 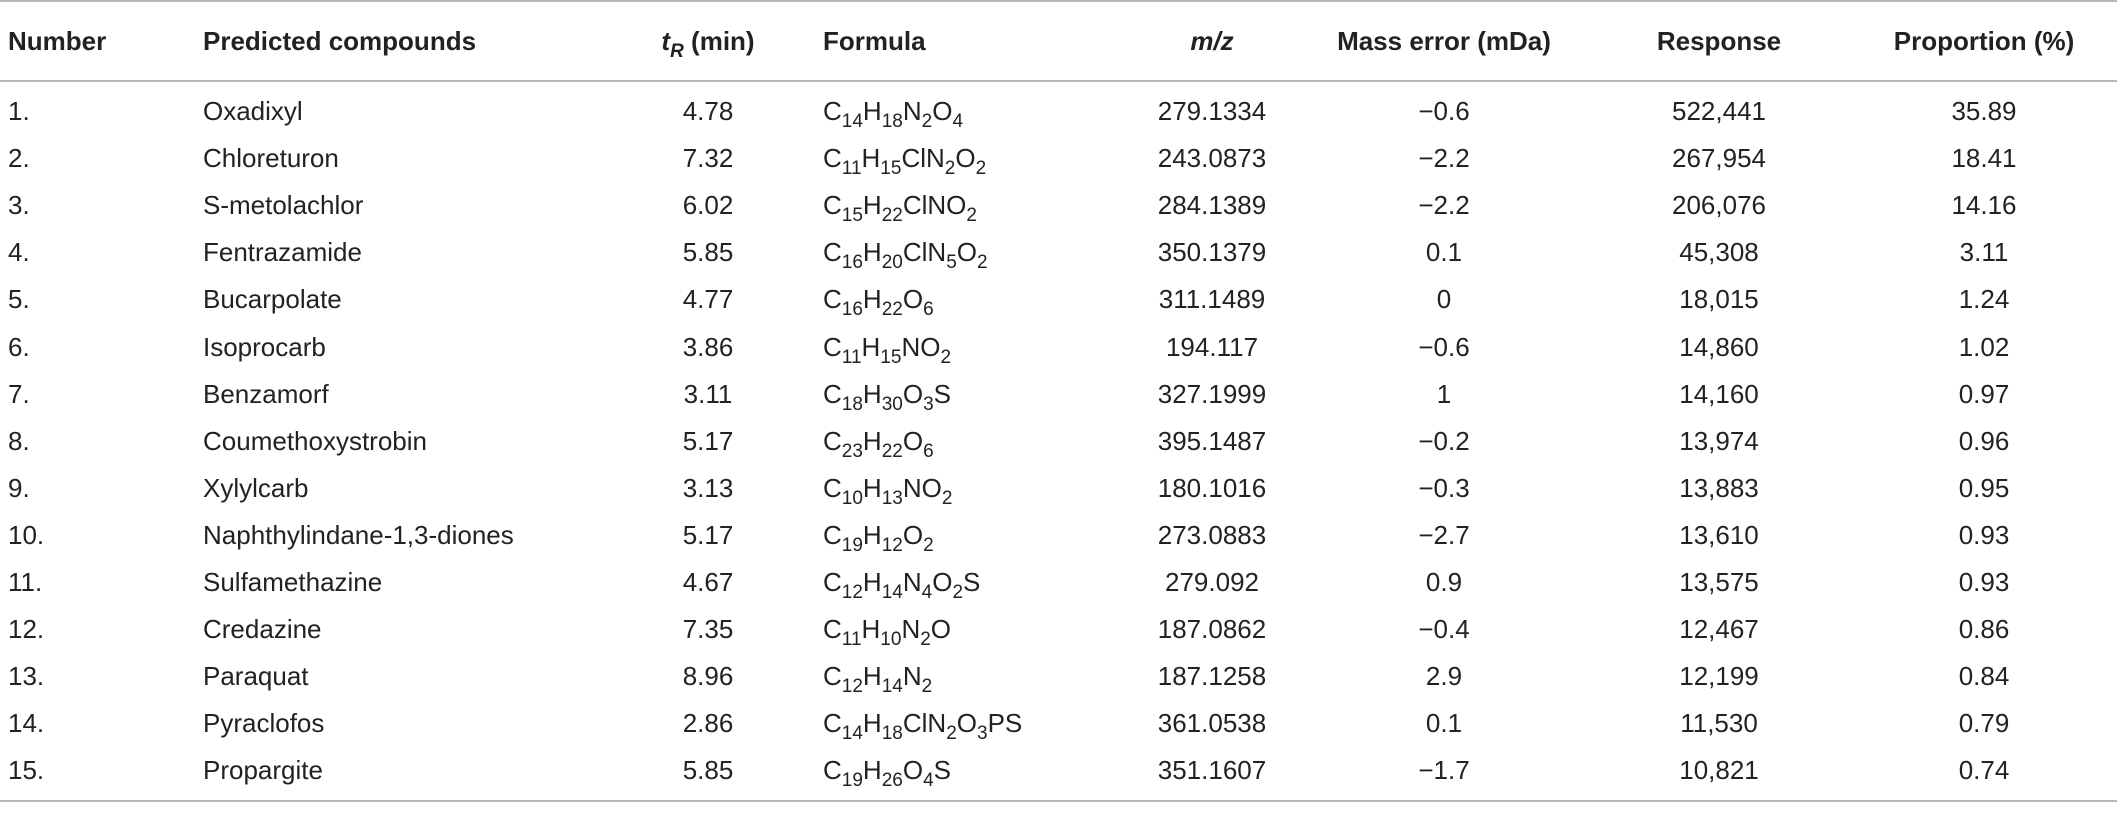 I want to click on cell-retention-time: 7.35, so click(x=708, y=629).